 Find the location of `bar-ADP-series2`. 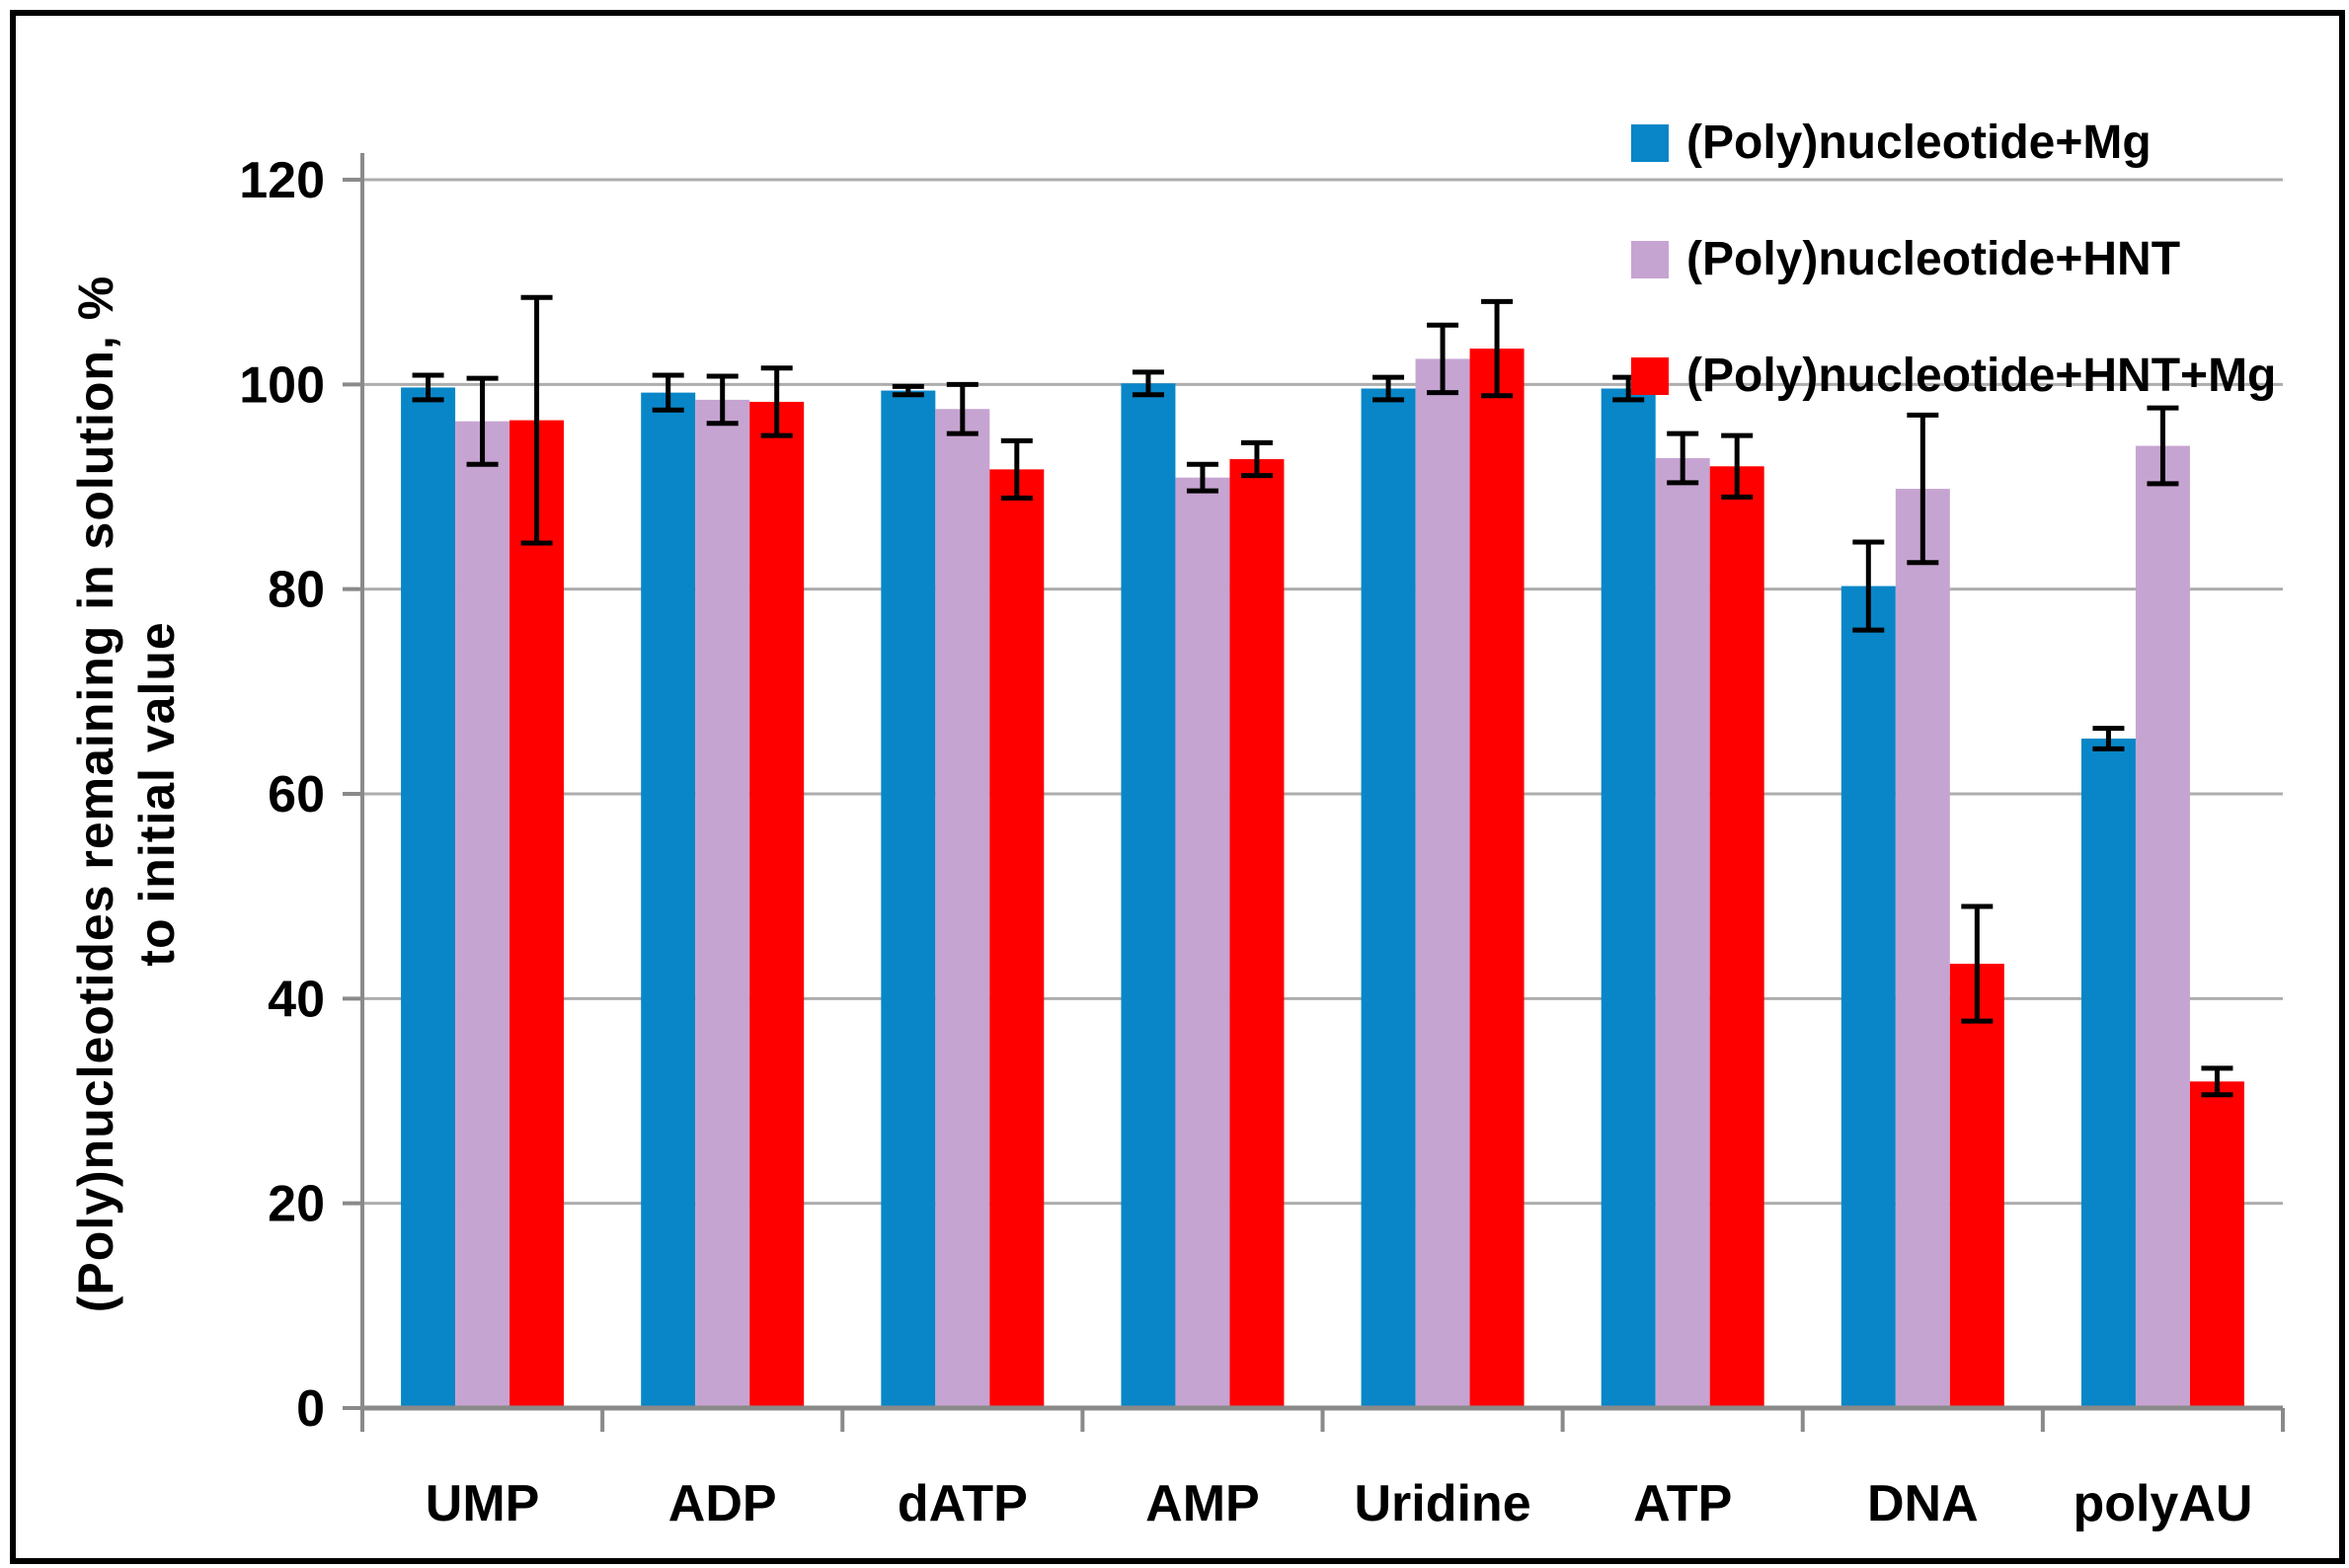

bar-ADP-series2 is located at coordinates (777, 904).